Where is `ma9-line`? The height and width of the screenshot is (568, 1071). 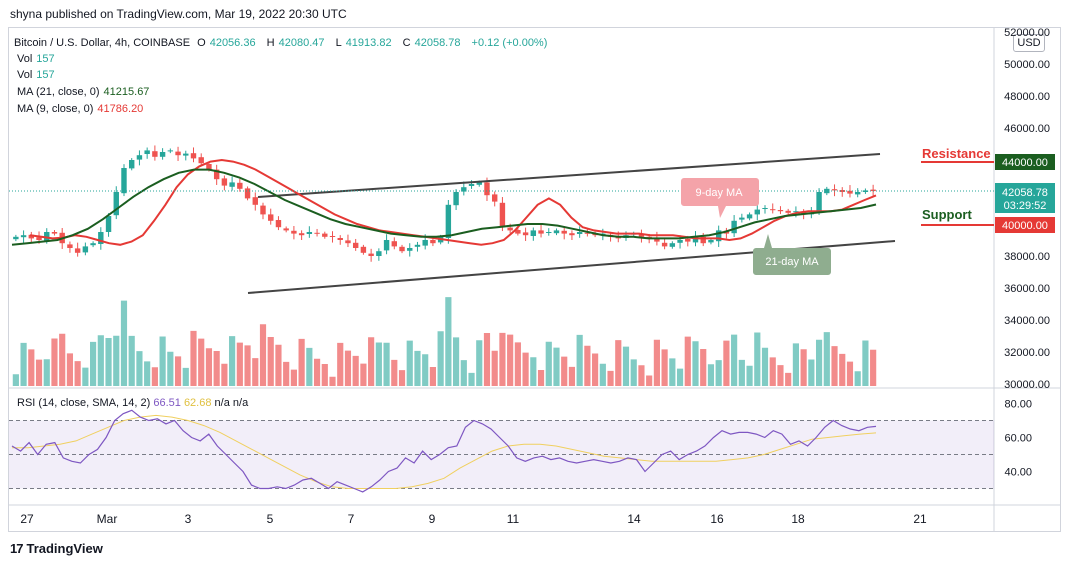
ma9-line is located at coordinates (453, 202).